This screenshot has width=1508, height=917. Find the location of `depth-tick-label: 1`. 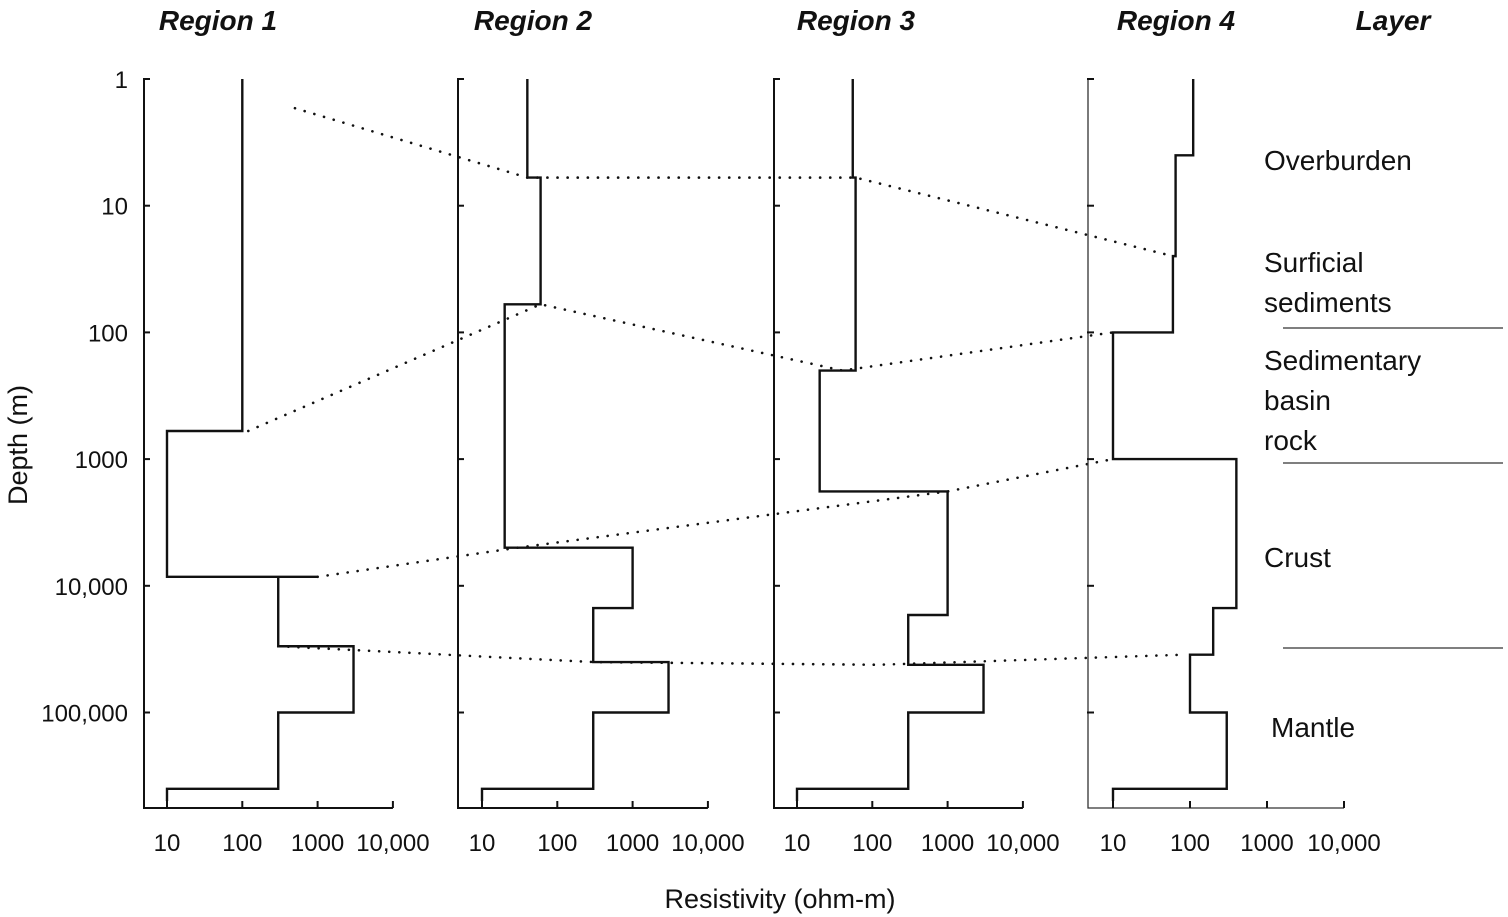

depth-tick-label: 1 is located at coordinates (121, 80).